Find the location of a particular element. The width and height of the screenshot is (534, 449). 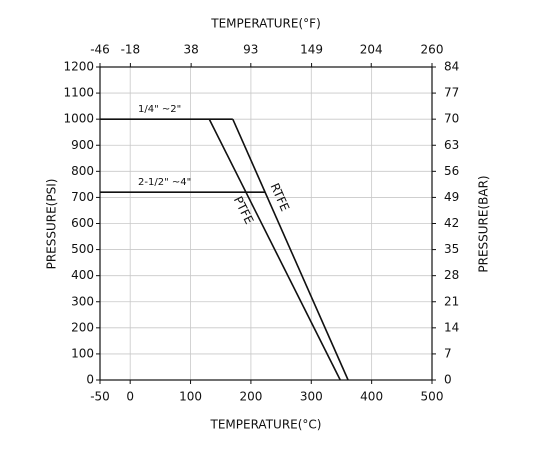

x2-tick-label: -46 is located at coordinates (100, 50).